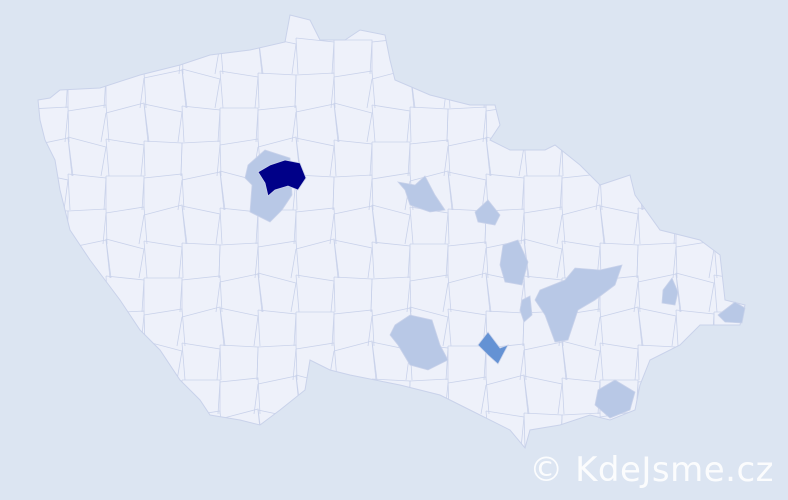  What do you see at coordinates (651, 470) in the screenshot?
I see `watermark: © KdeJsme.cz` at bounding box center [651, 470].